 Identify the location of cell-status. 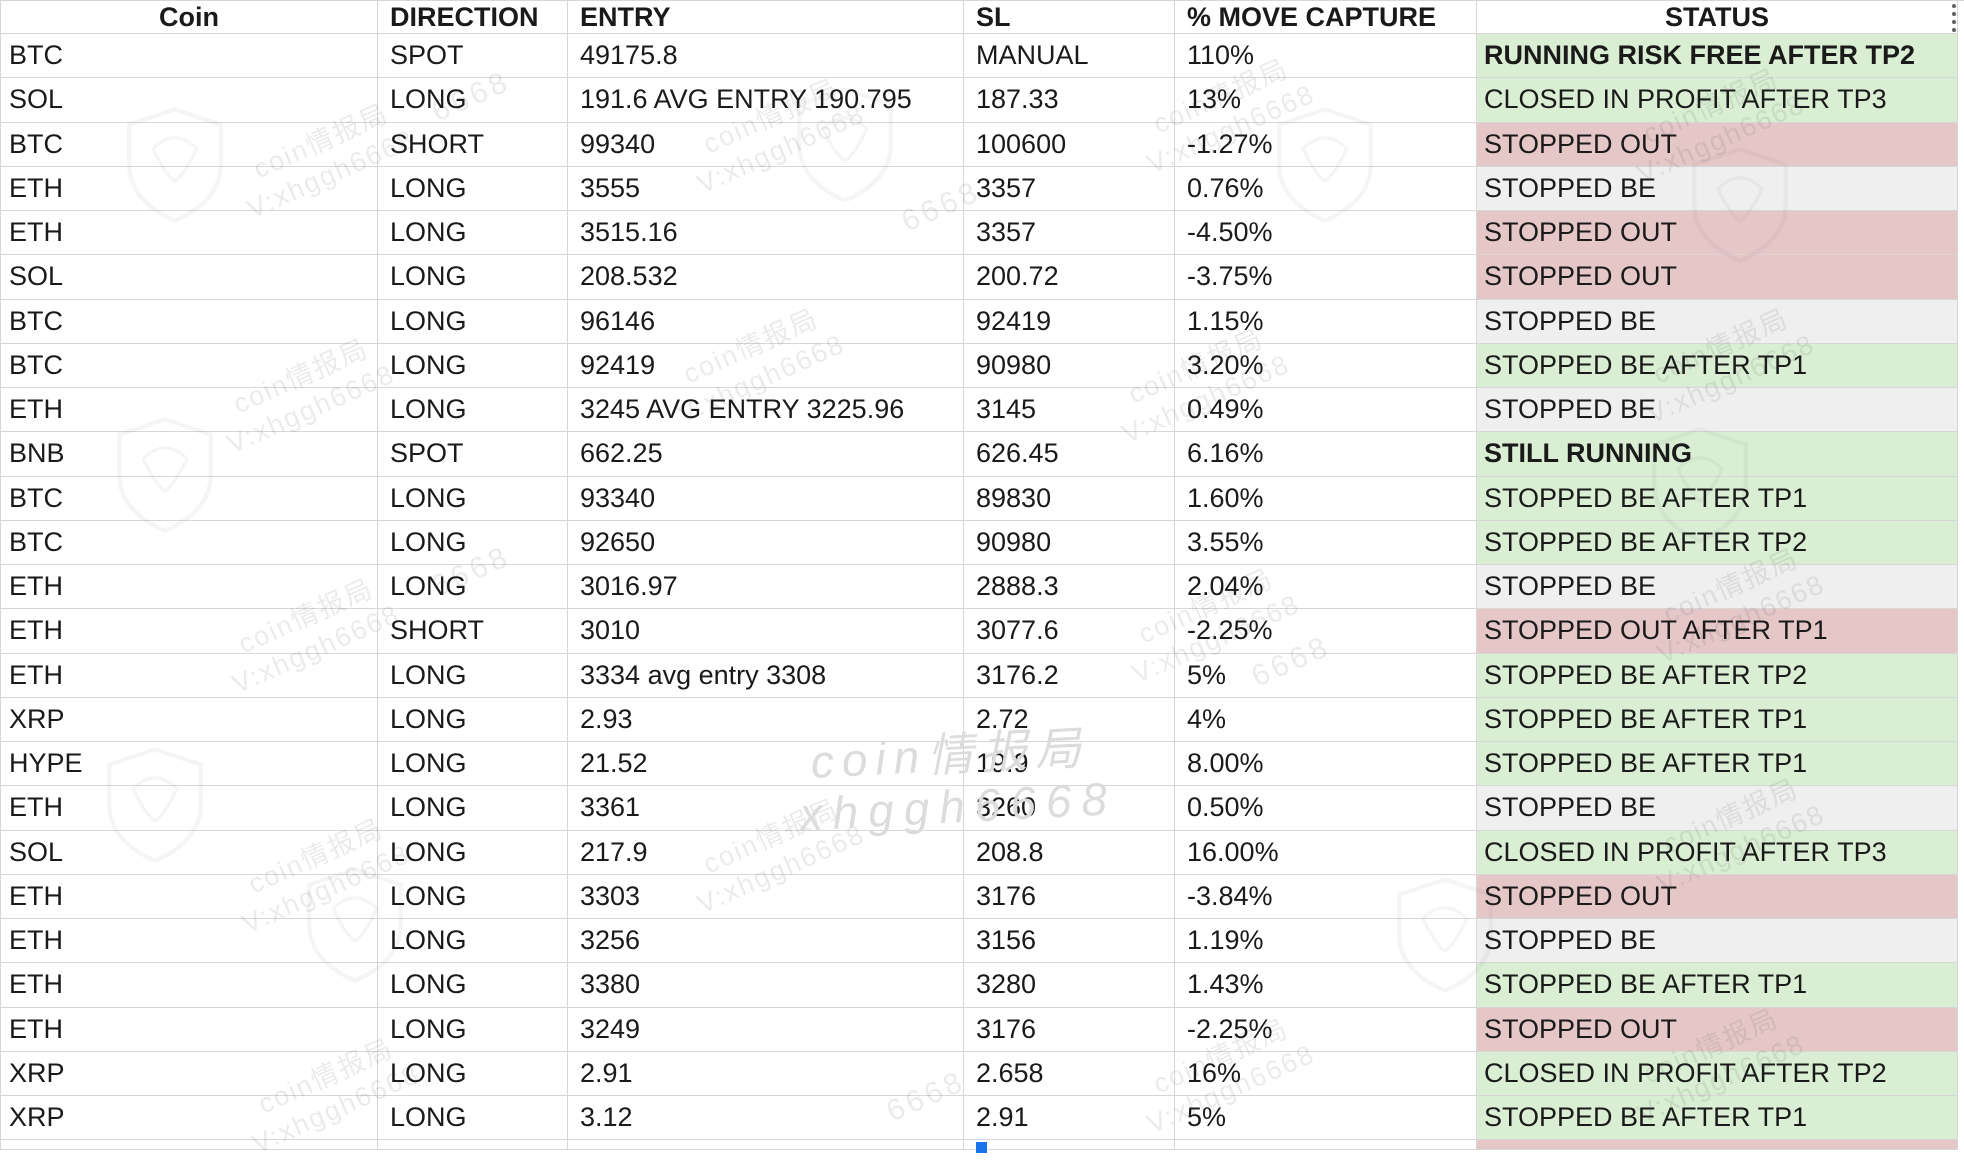
(1717, 1145).